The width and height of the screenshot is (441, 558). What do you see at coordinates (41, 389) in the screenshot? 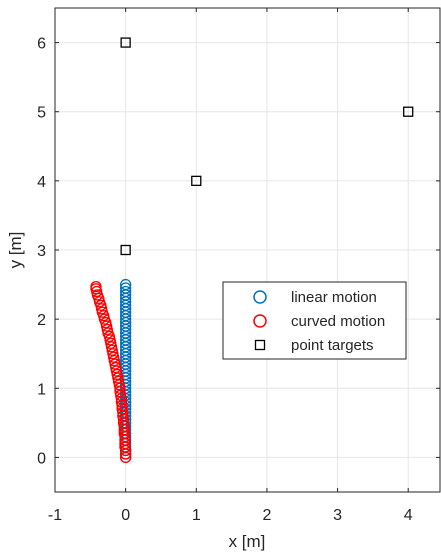
I see `y-tick-label: 1` at bounding box center [41, 389].